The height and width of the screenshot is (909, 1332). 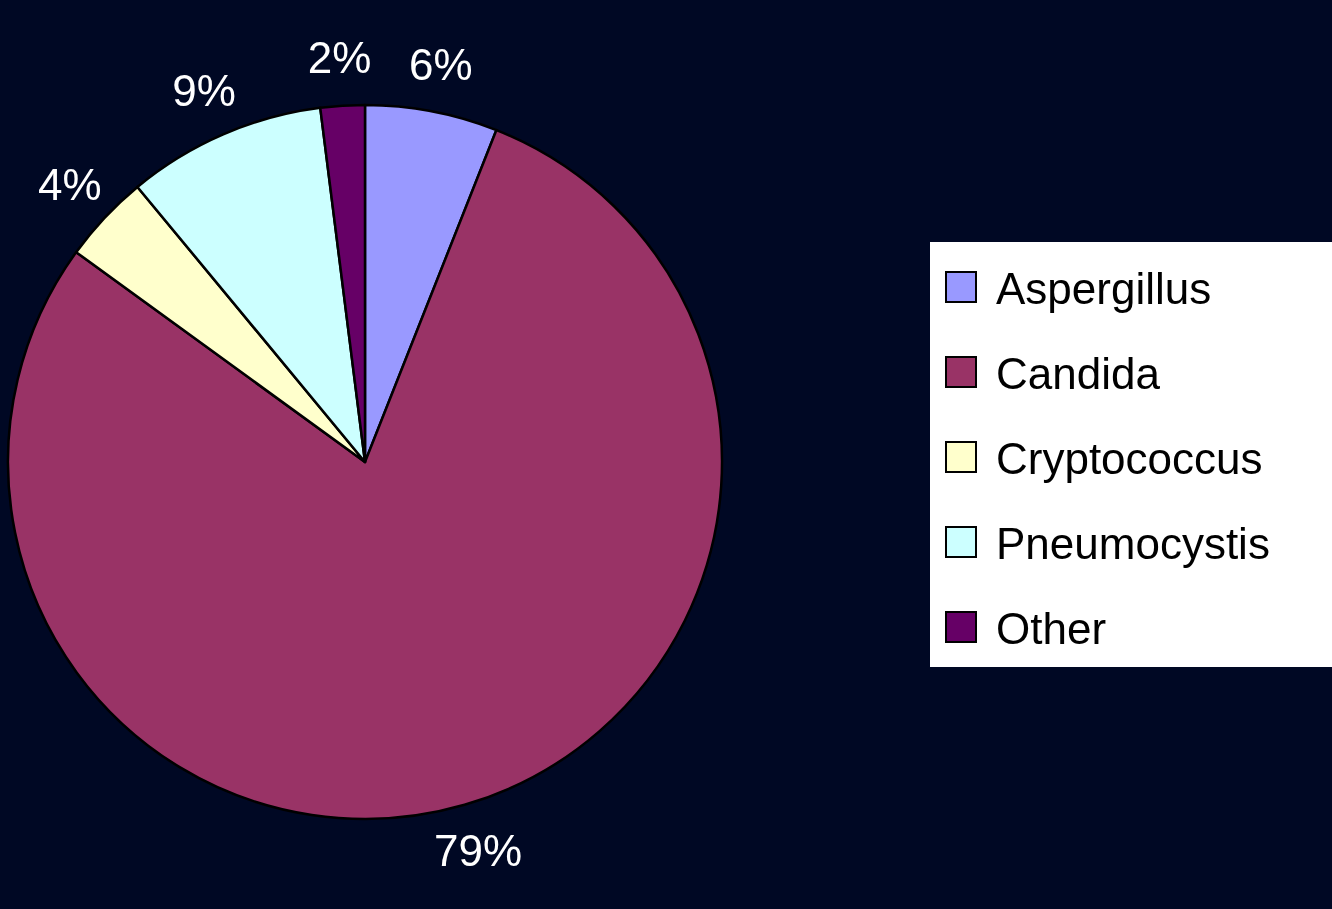 What do you see at coordinates (1078, 373) in the screenshot?
I see `legend-label: Candida` at bounding box center [1078, 373].